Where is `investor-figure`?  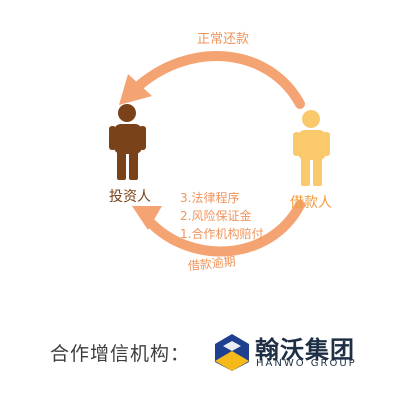 investor-figure is located at coordinates (127, 142).